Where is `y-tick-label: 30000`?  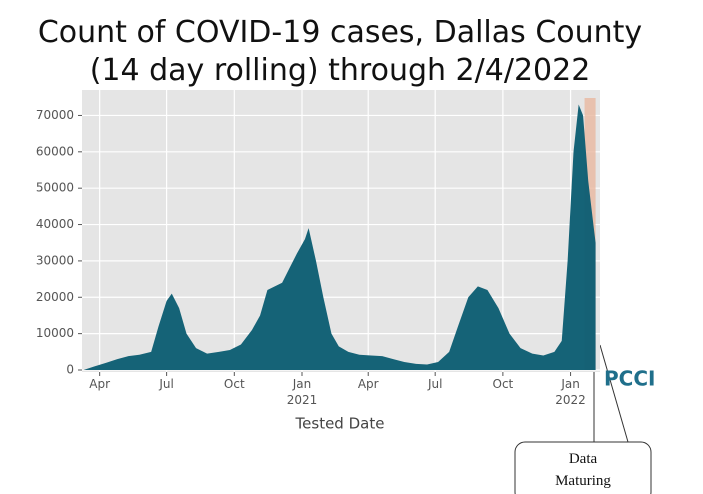
y-tick-label: 30000 is located at coordinates (55, 260).